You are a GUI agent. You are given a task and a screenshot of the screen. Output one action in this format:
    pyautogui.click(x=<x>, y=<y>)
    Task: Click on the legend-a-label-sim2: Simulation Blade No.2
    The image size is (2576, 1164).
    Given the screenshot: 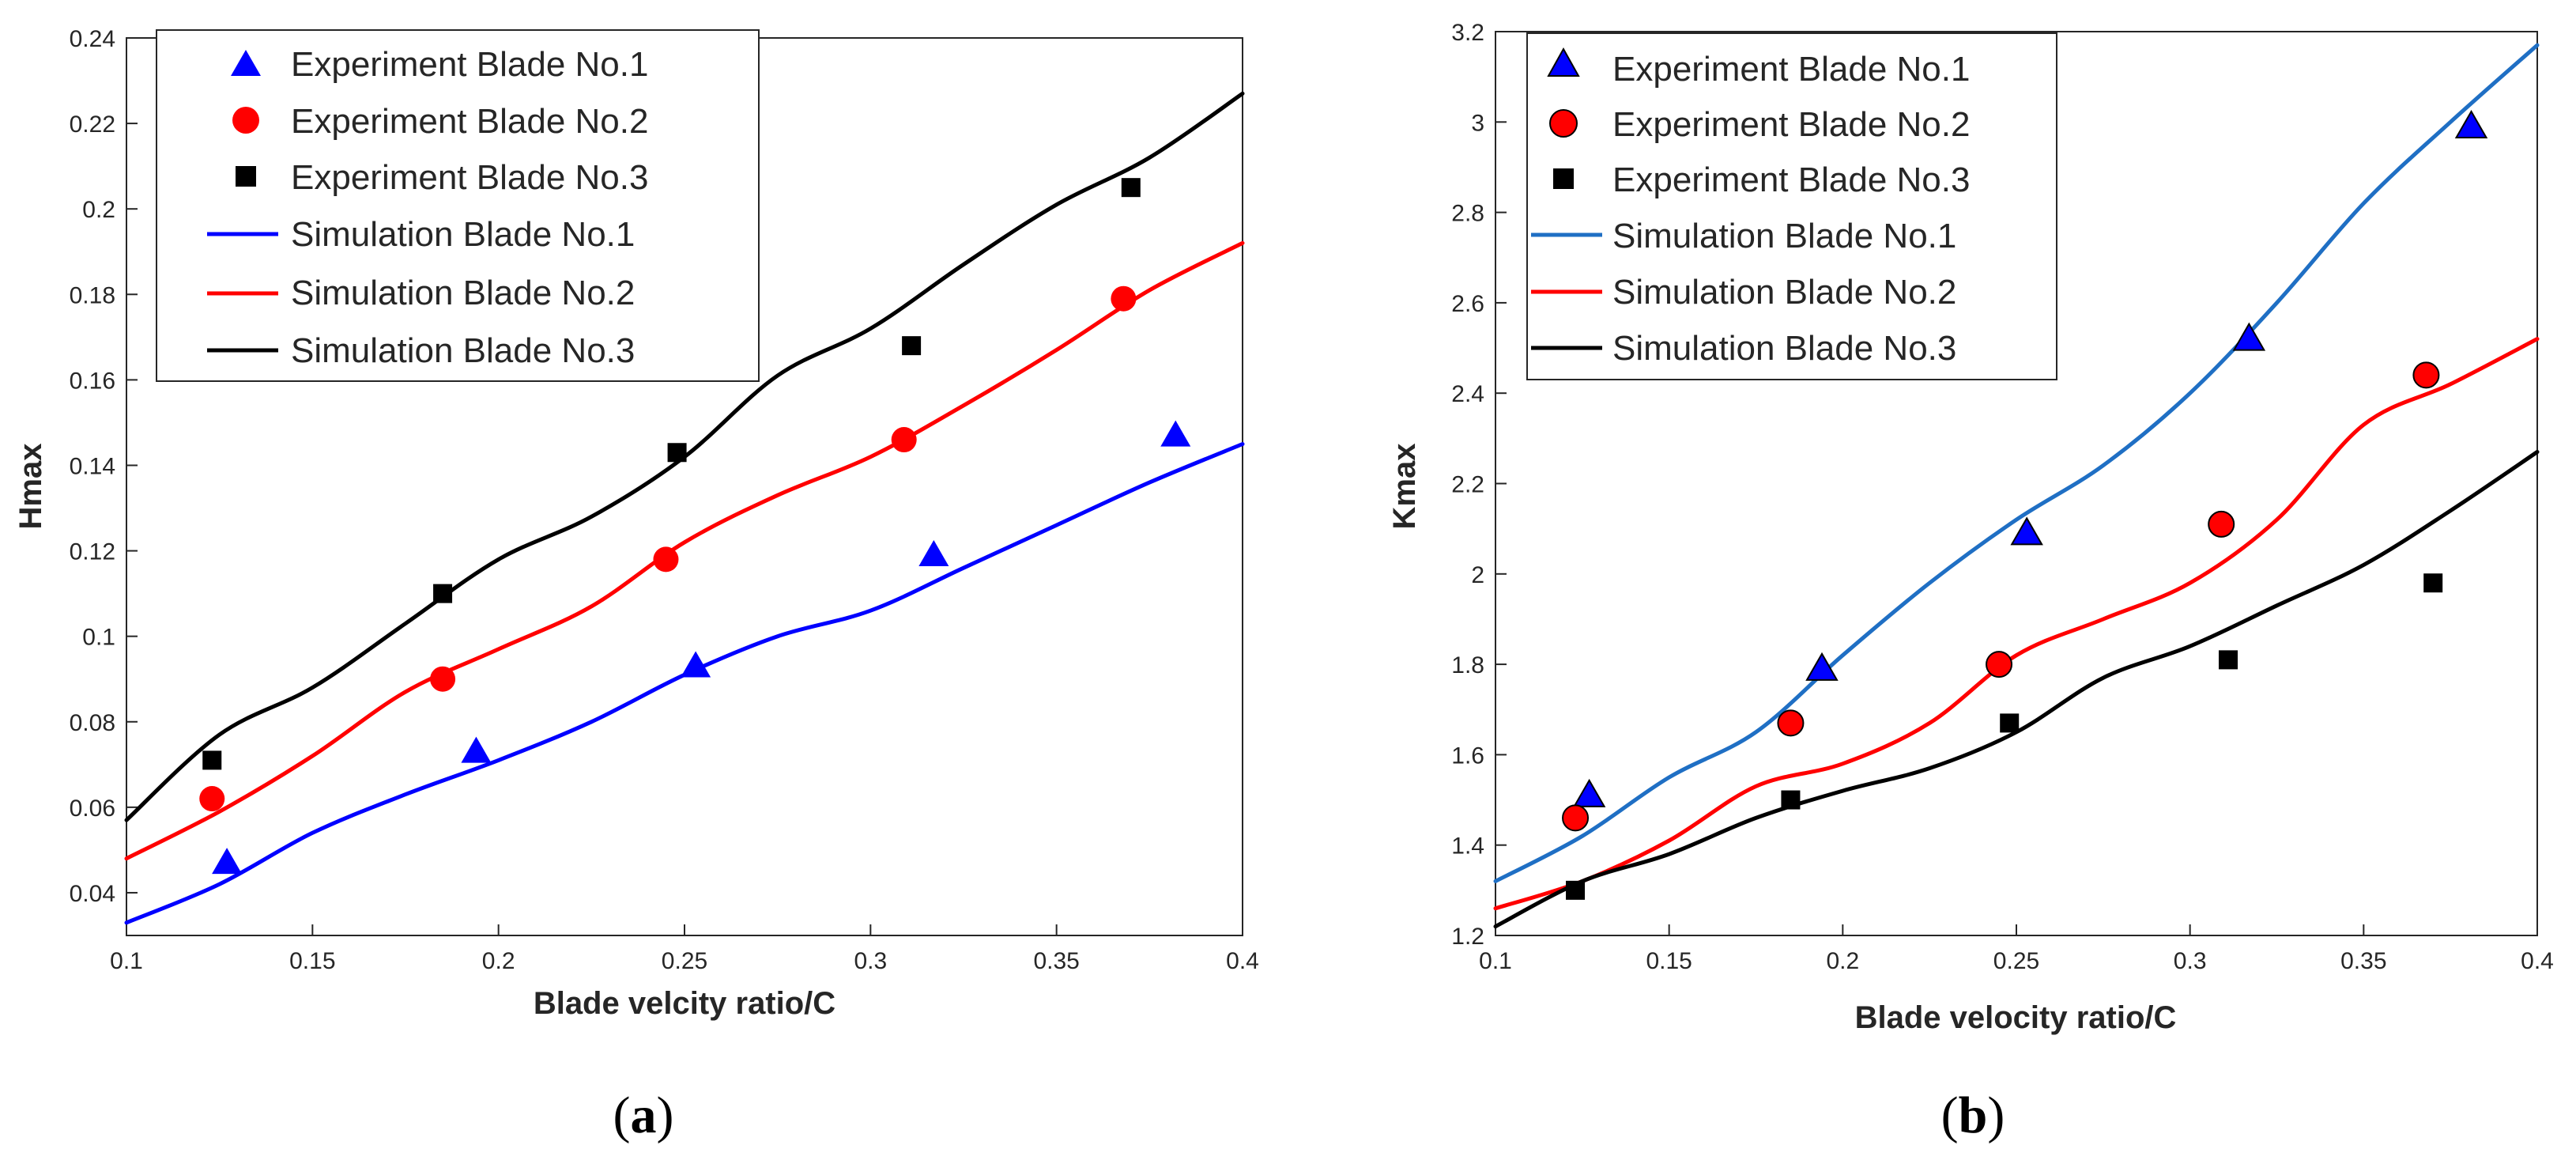 What is the action you would take?
    pyautogui.click(x=463, y=293)
    